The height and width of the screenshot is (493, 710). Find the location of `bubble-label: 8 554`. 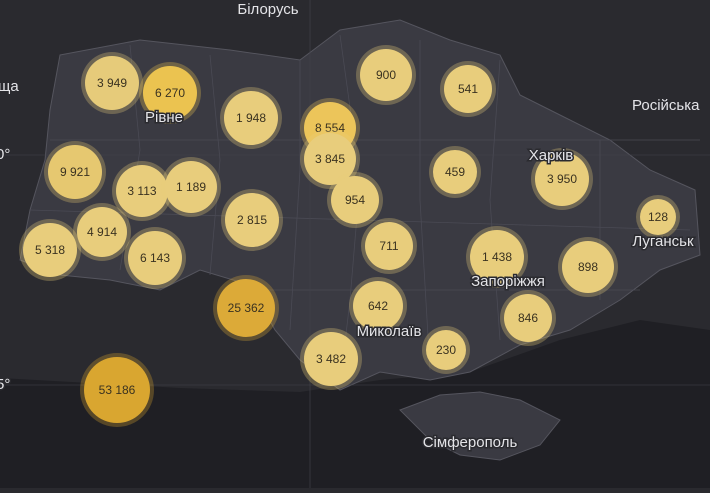

bubble-label: 8 554 is located at coordinates (330, 128).